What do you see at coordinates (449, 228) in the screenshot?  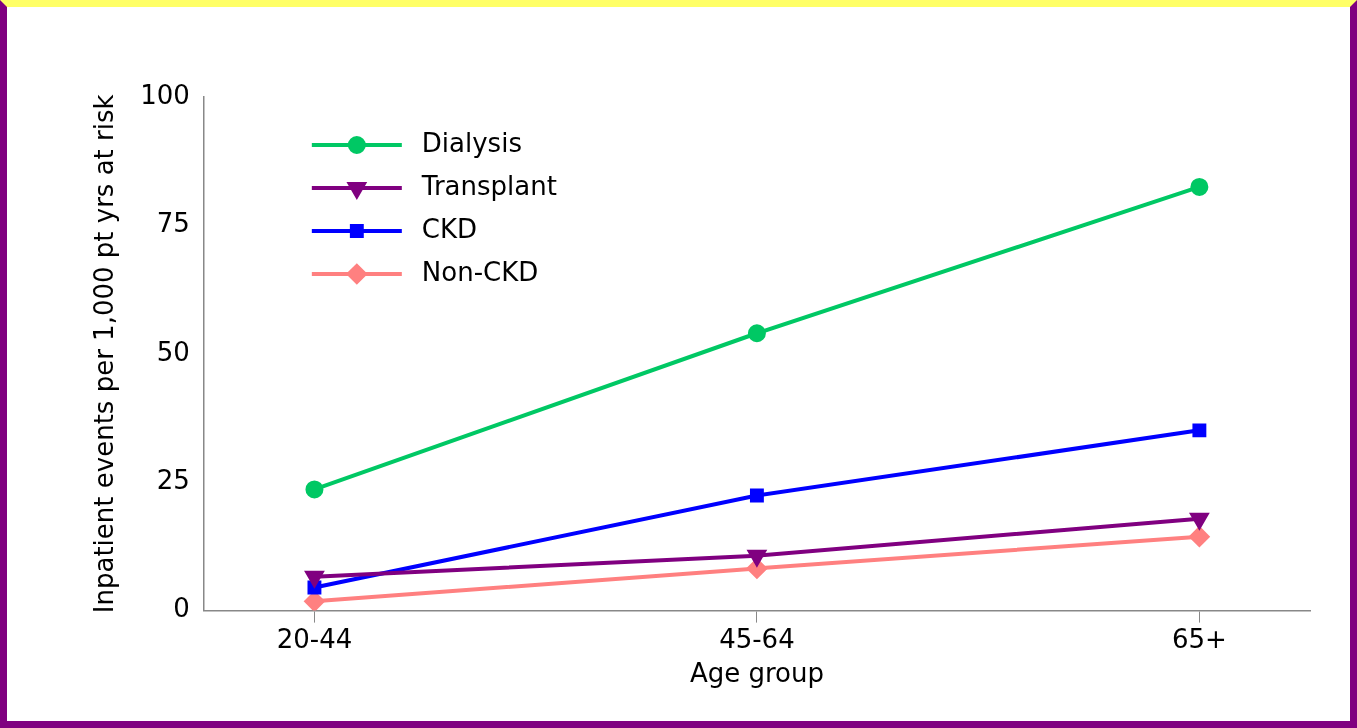 I see `legend-label: CKD` at bounding box center [449, 228].